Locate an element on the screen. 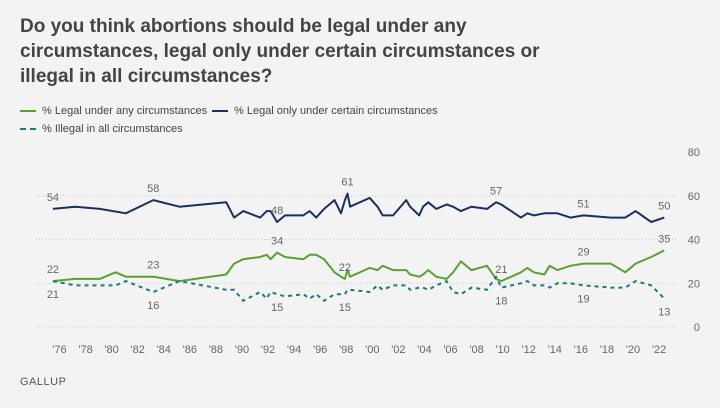 The image size is (720, 408). data-label: 23 is located at coordinates (153, 266).